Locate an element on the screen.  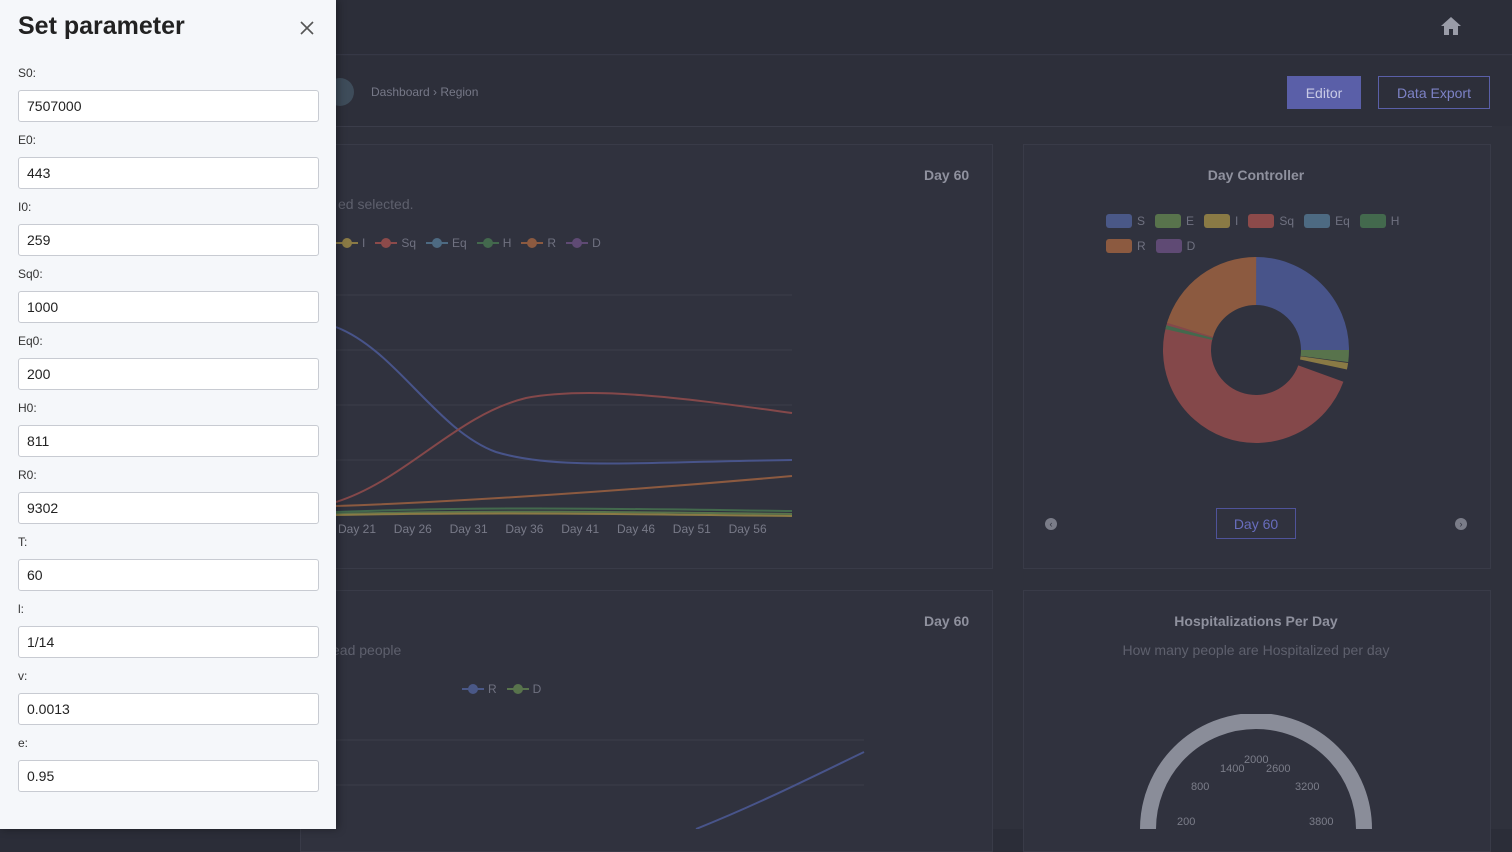
series-sq-line is located at coordinates (564, 447).